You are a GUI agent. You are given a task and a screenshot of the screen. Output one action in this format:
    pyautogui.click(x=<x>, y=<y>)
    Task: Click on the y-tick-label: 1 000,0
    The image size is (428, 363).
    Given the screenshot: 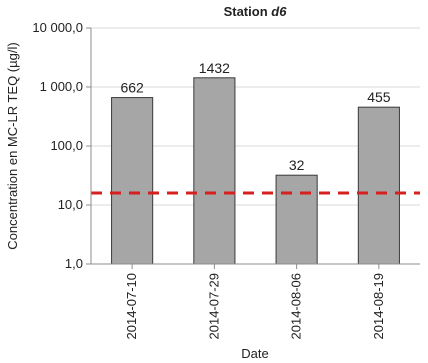 What is the action you would take?
    pyautogui.click(x=61, y=86)
    